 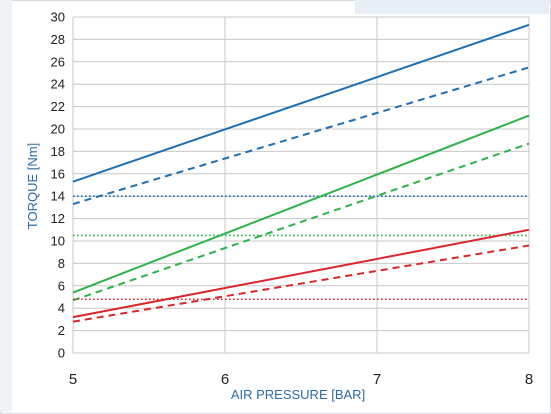 What do you see at coordinates (58, 196) in the screenshot?
I see `y-tick-label: 14` at bounding box center [58, 196].